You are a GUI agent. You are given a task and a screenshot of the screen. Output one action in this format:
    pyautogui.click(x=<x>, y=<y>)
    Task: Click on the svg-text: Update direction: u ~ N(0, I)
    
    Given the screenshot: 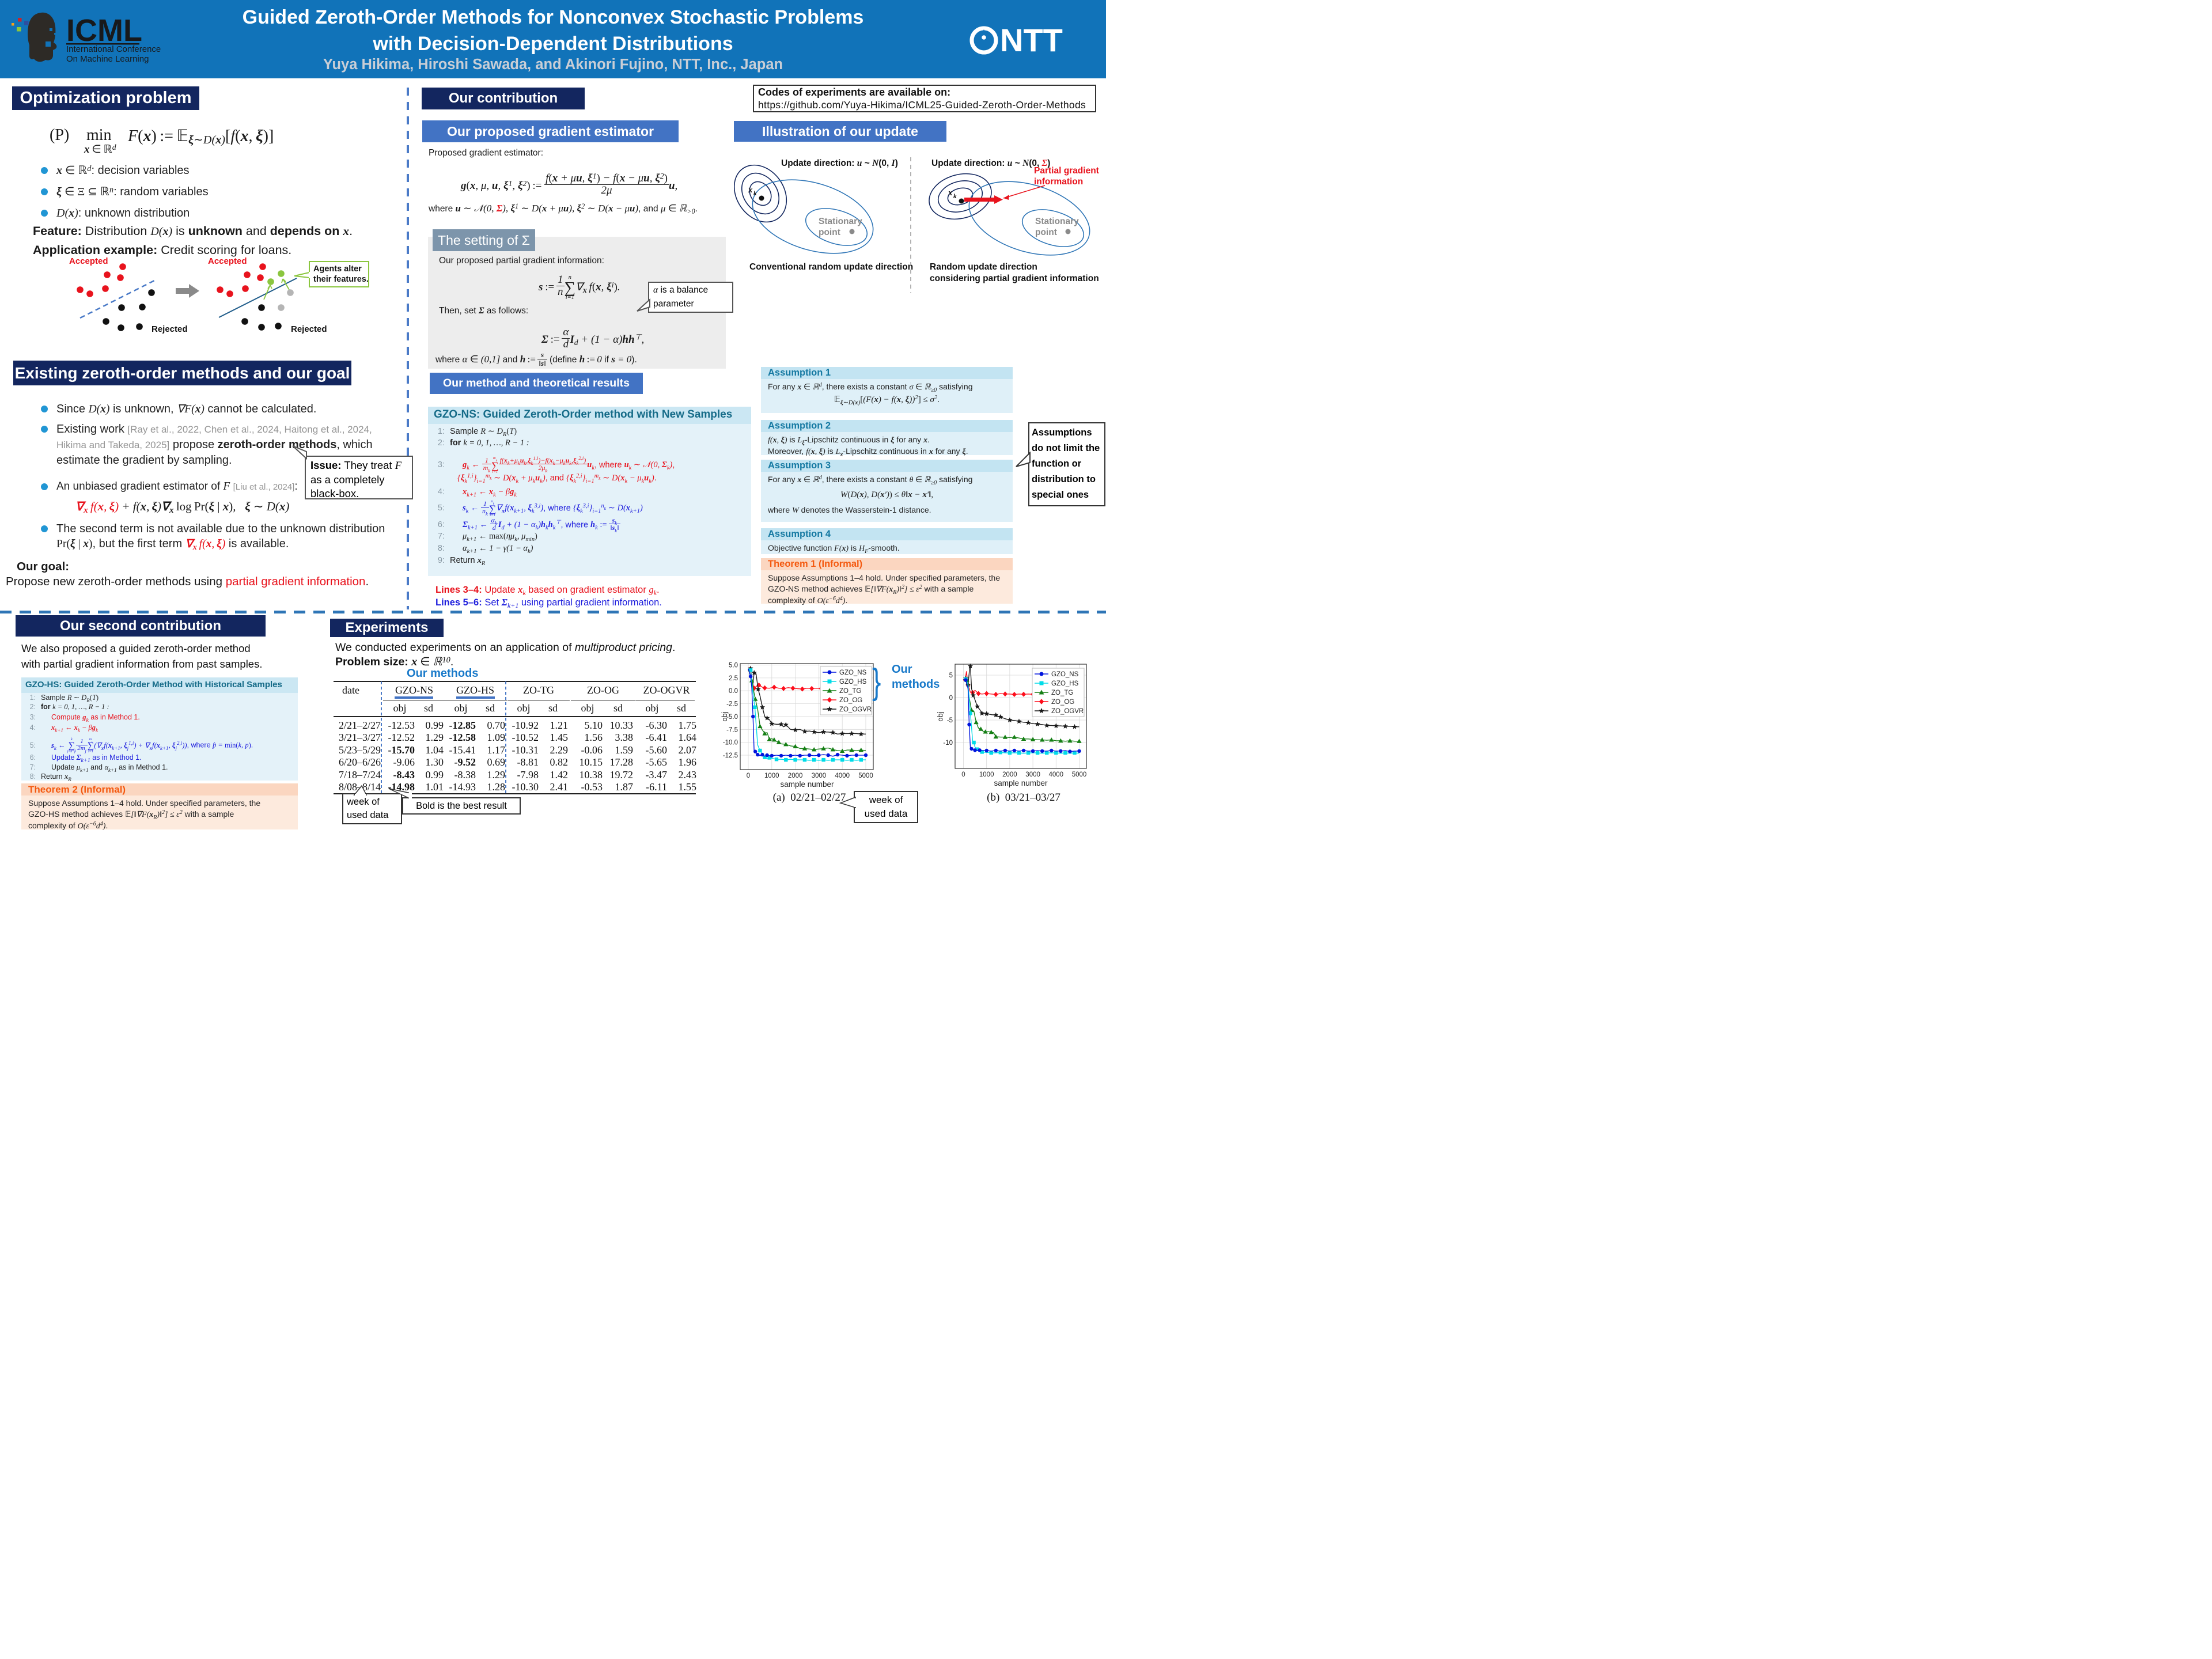 What is the action you would take?
    pyautogui.click(x=839, y=163)
    